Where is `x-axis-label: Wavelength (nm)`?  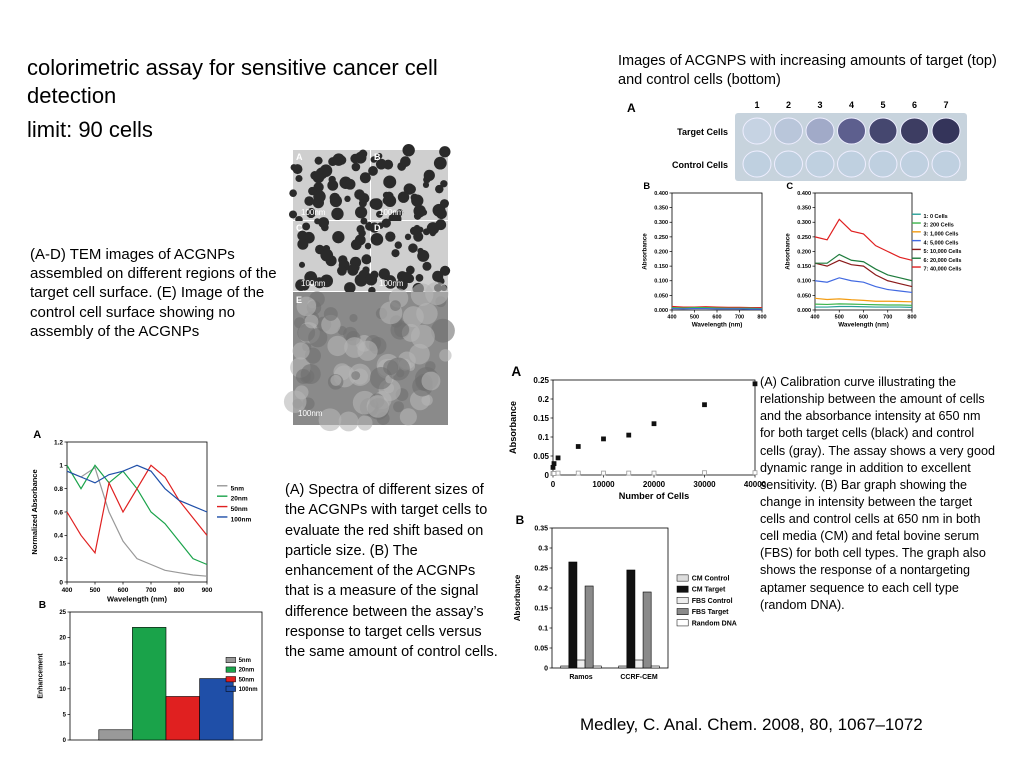
x-axis-label: Wavelength (nm) is located at coordinates (137, 599).